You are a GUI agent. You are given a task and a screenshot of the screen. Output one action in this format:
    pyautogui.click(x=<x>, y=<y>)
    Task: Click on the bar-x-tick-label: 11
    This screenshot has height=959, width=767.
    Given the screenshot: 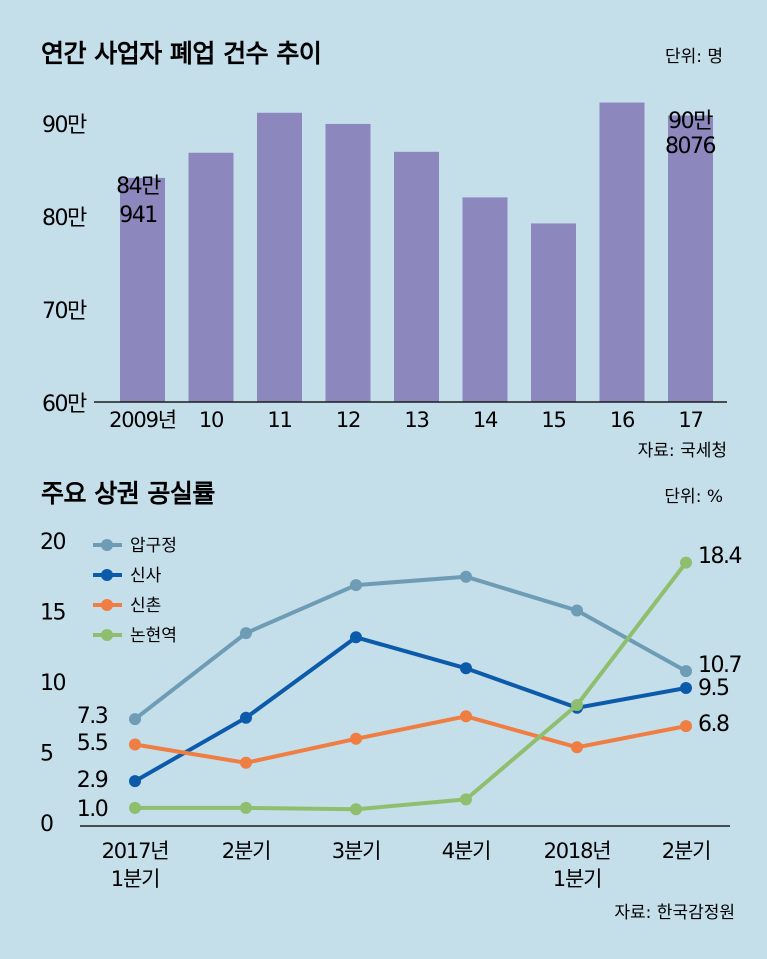 What is the action you would take?
    pyautogui.click(x=279, y=420)
    